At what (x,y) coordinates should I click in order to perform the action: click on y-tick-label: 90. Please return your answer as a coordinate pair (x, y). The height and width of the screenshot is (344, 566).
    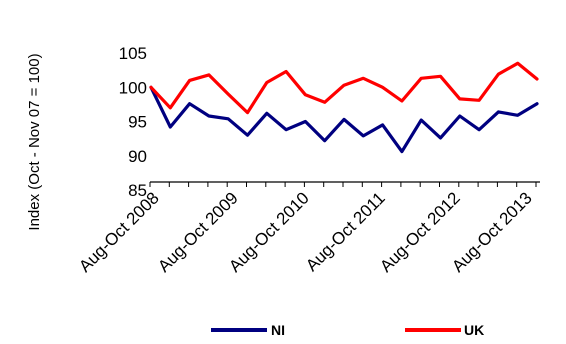
    Looking at the image, I should click on (137, 156).